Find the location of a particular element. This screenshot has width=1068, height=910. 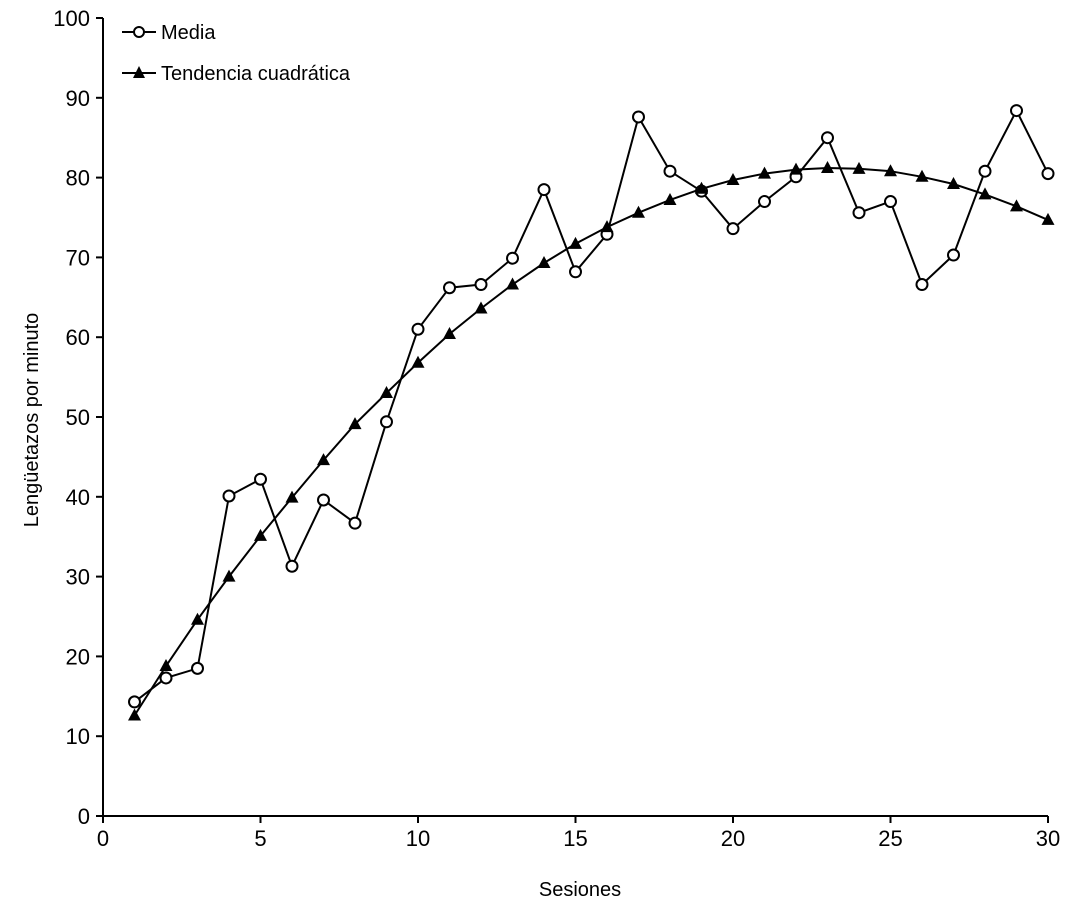

y-tick-label-80: 80 is located at coordinates (78, 178).